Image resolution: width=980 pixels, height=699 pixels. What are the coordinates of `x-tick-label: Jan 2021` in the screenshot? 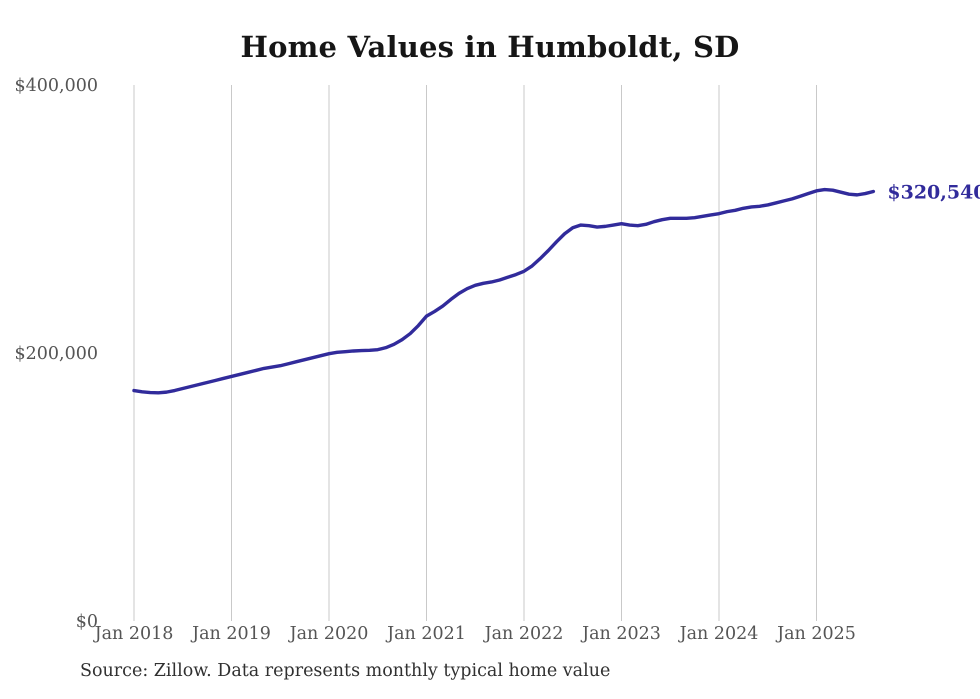 It's located at (425, 634).